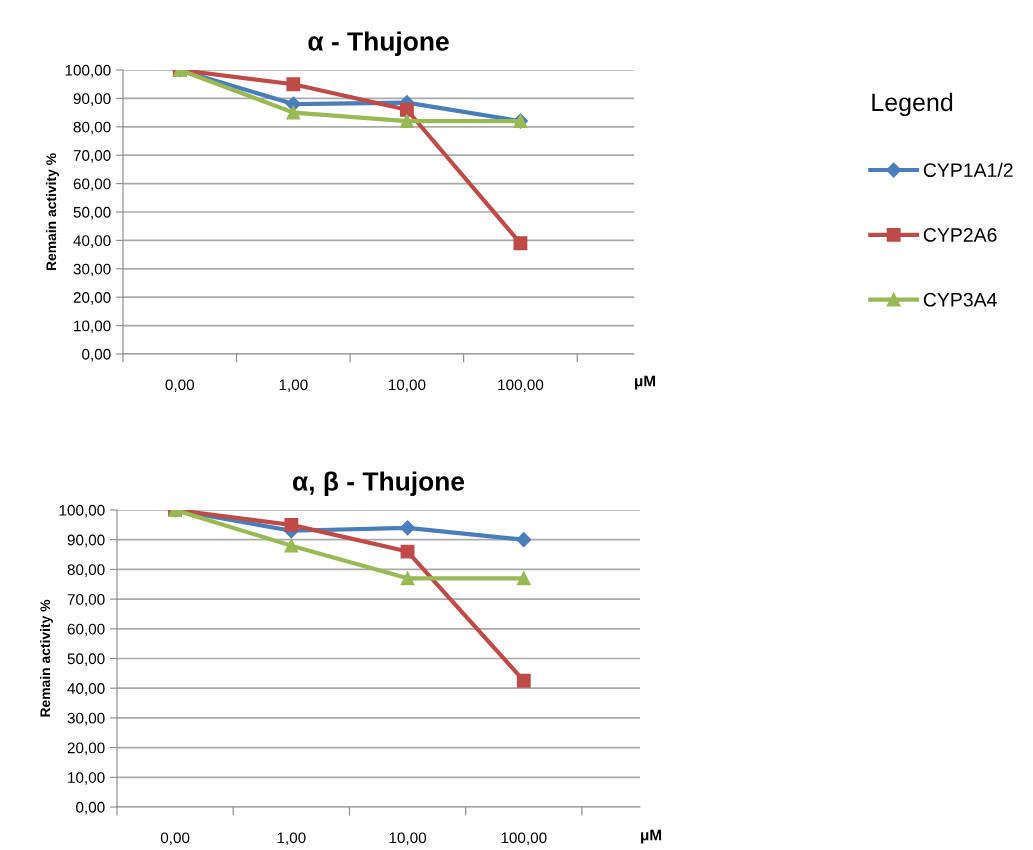  I want to click on legend-label: CYP3A4, so click(960, 299).